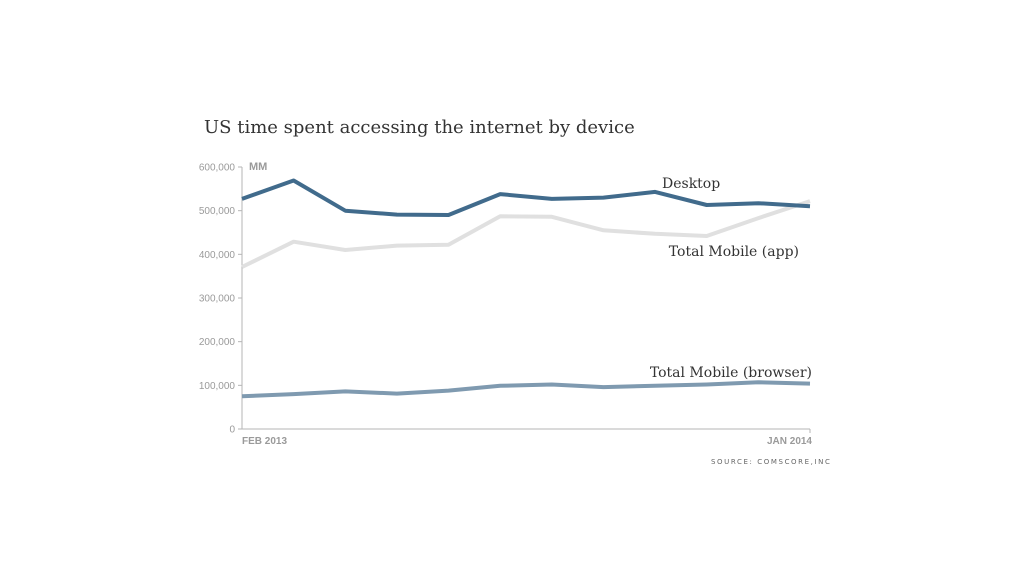  Describe the element at coordinates (217, 168) in the screenshot. I see `y-tick-label: 600,000` at that location.